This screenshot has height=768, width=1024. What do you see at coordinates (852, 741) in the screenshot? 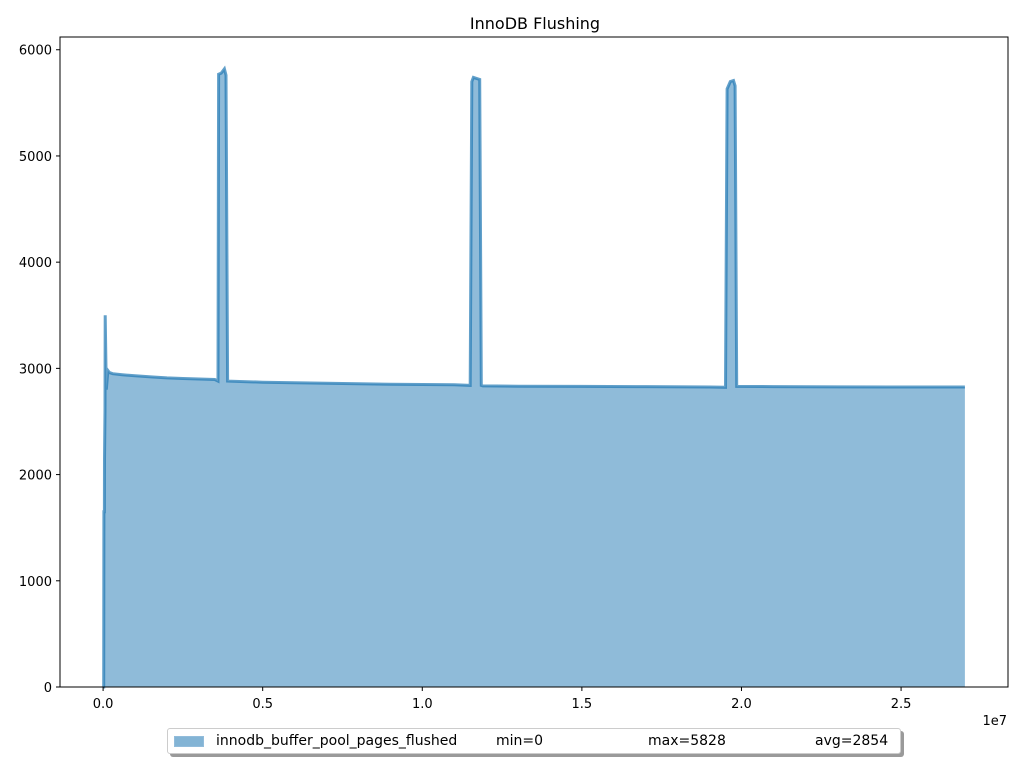
I see `legend-avg: avg=2854` at bounding box center [852, 741].